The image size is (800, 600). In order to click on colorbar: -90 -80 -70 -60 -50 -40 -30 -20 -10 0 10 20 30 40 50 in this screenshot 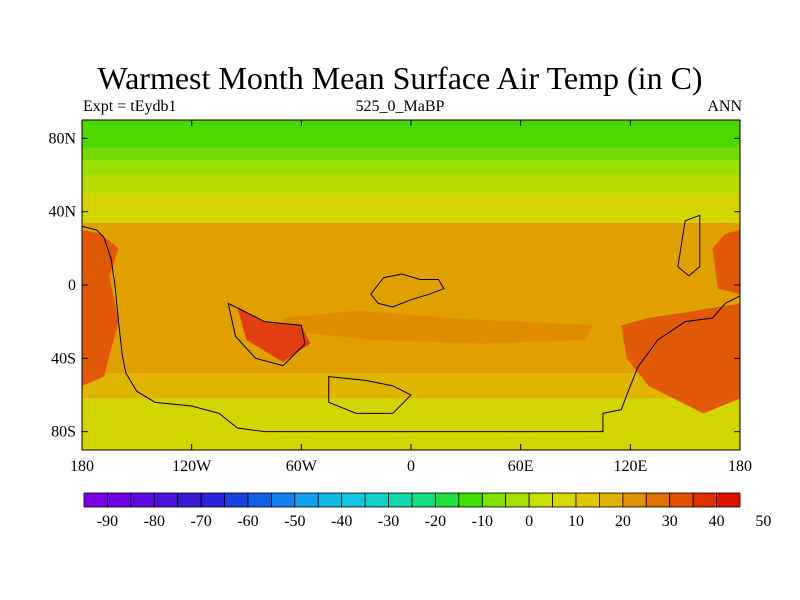, I will do `click(427, 511)`.